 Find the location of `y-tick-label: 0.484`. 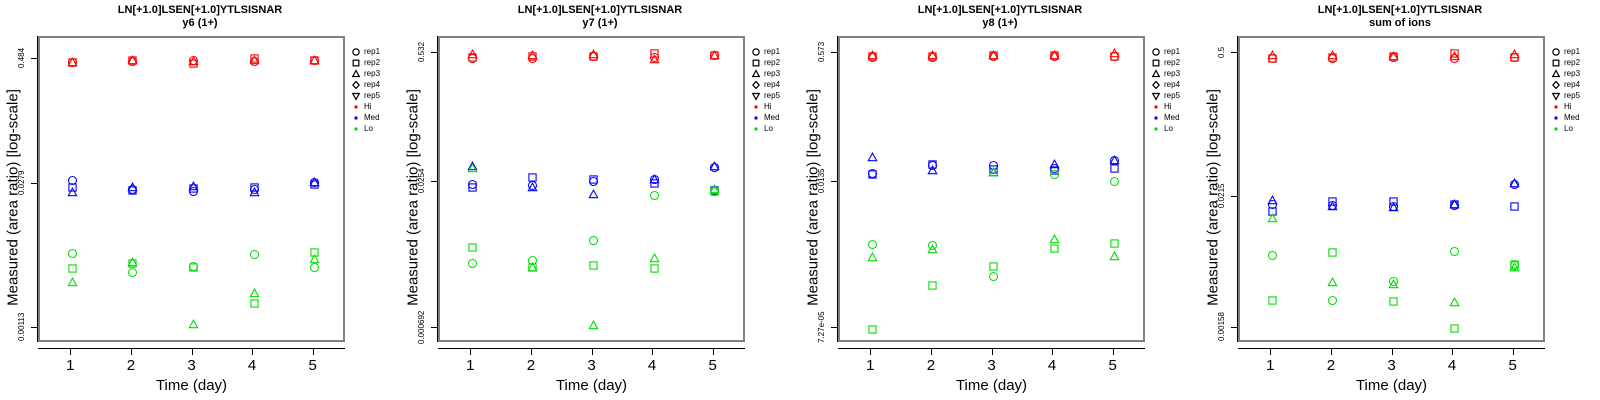

y-tick-label: 0.484 is located at coordinates (21, 57).